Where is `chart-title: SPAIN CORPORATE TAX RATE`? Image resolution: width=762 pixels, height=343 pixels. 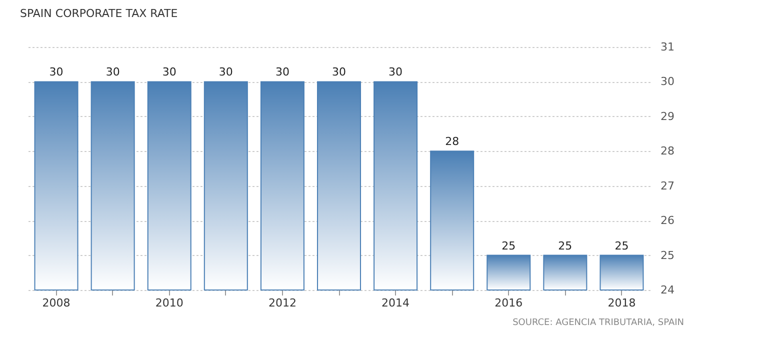 chart-title: SPAIN CORPORATE TAX RATE is located at coordinates (99, 13).